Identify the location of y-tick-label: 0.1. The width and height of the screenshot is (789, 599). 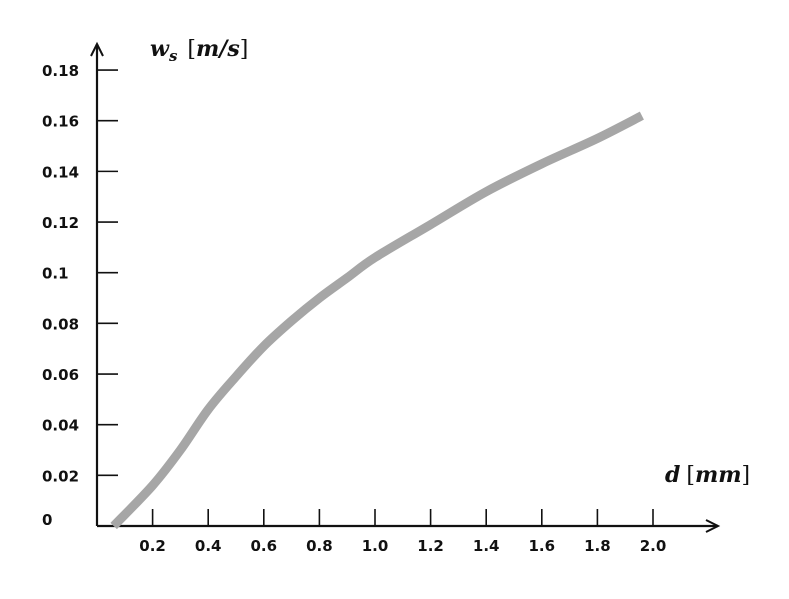
(55, 274).